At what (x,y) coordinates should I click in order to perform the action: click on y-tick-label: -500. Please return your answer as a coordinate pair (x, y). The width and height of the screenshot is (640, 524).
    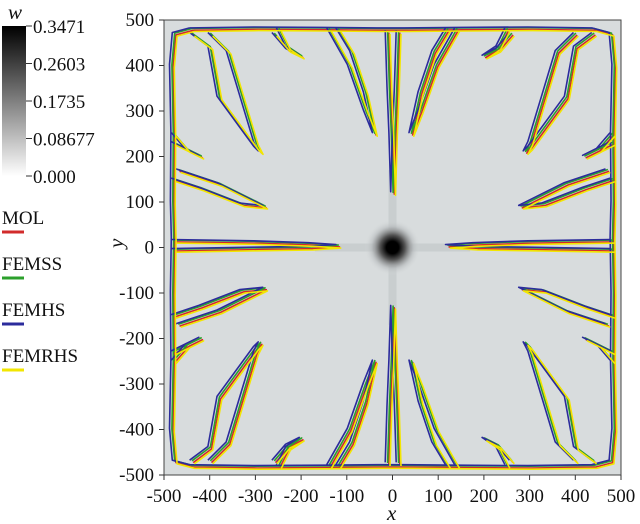
    Looking at the image, I should click on (136, 475).